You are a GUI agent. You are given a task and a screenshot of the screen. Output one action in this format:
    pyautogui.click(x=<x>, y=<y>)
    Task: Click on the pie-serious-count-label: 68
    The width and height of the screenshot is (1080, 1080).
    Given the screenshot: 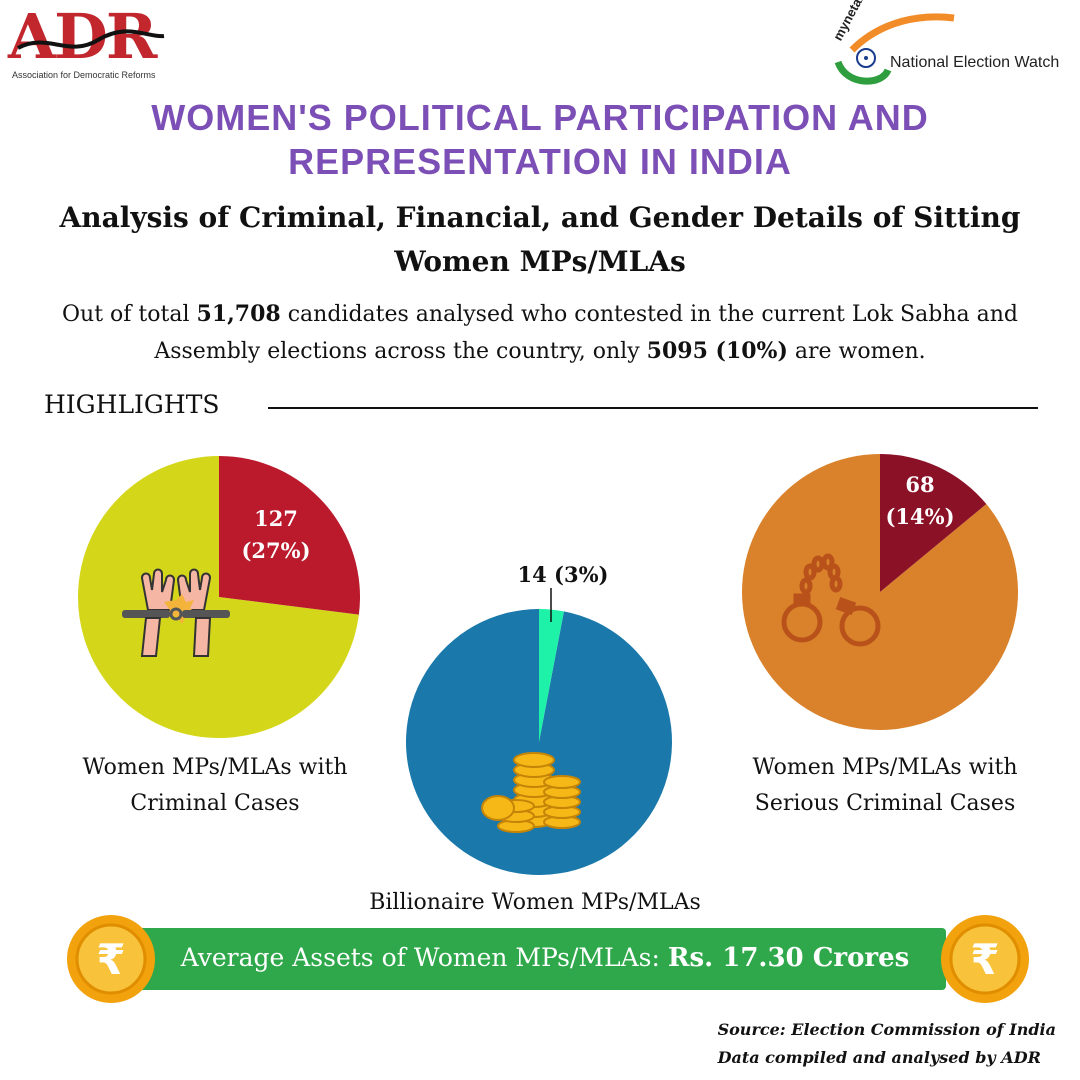 What is the action you would take?
    pyautogui.click(x=919, y=484)
    